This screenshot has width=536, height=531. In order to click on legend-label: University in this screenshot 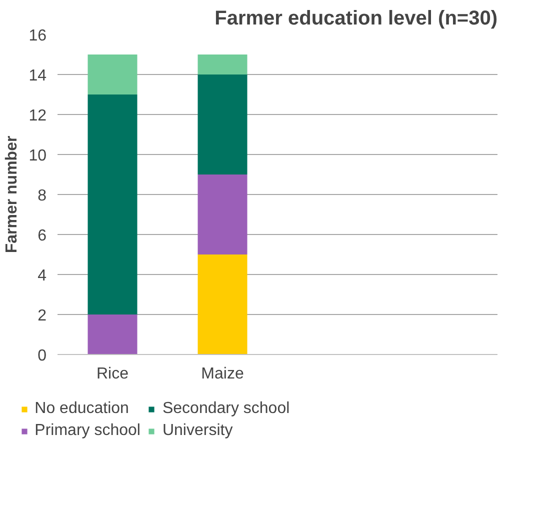, I will do `click(197, 431)`.